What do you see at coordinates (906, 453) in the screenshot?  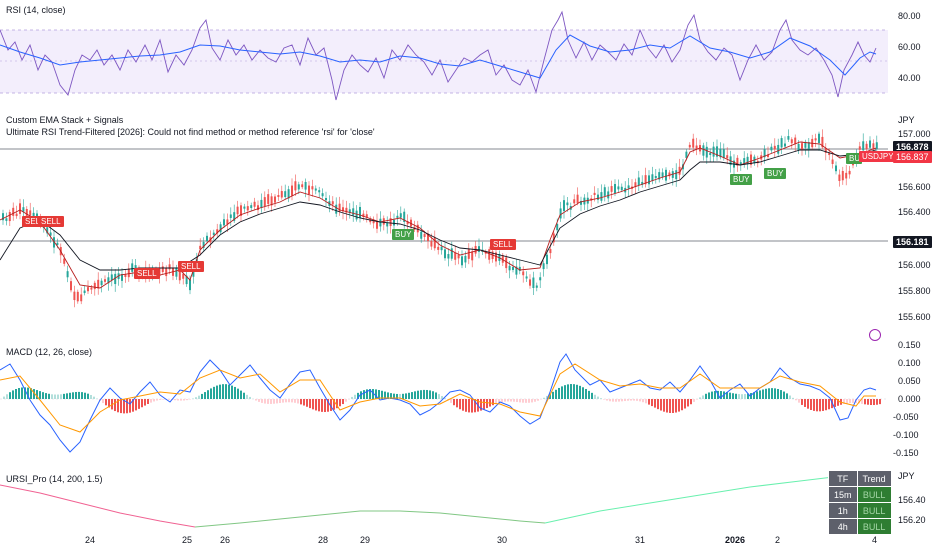 I see `macd-axis-m0150: -0.150` at bounding box center [906, 453].